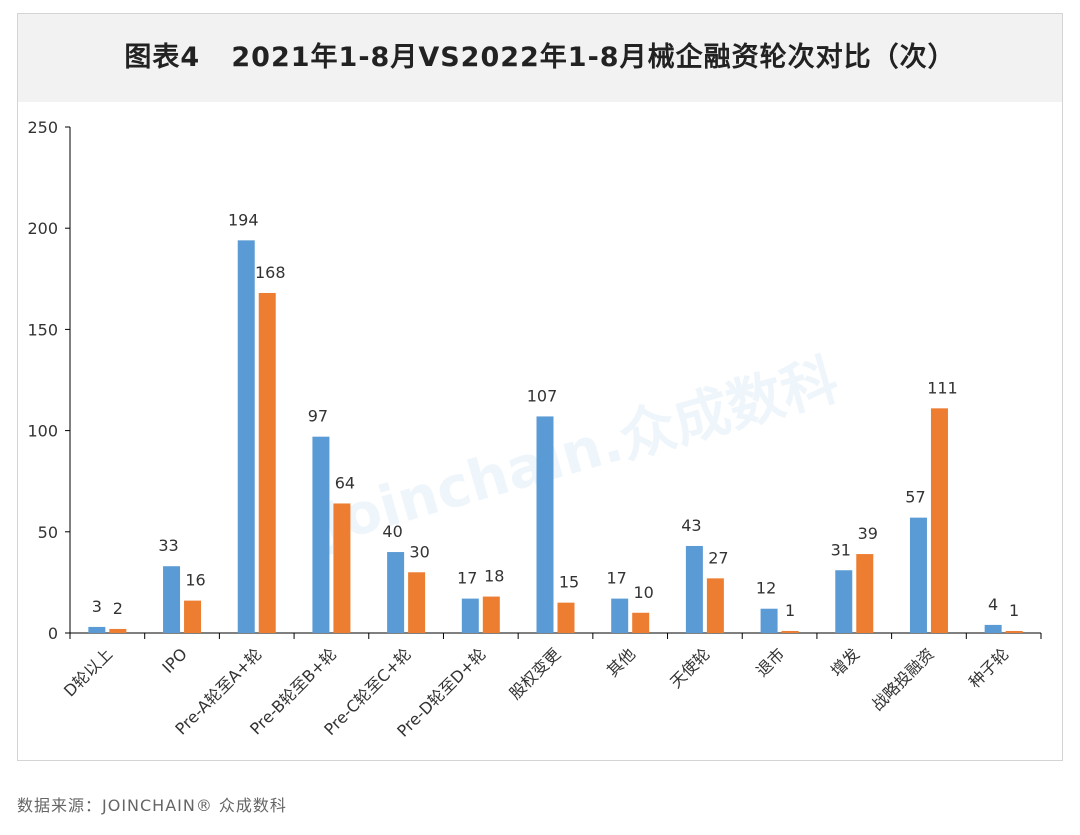 This screenshot has height=835, width=1080. What do you see at coordinates (174, 660) in the screenshot?
I see `category-label: IPO` at bounding box center [174, 660].